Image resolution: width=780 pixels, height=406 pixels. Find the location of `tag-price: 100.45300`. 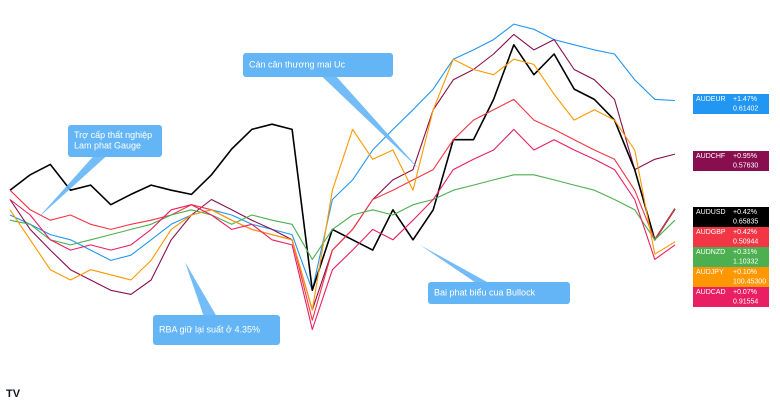

tag-price: 100.45300 is located at coordinates (749, 281).